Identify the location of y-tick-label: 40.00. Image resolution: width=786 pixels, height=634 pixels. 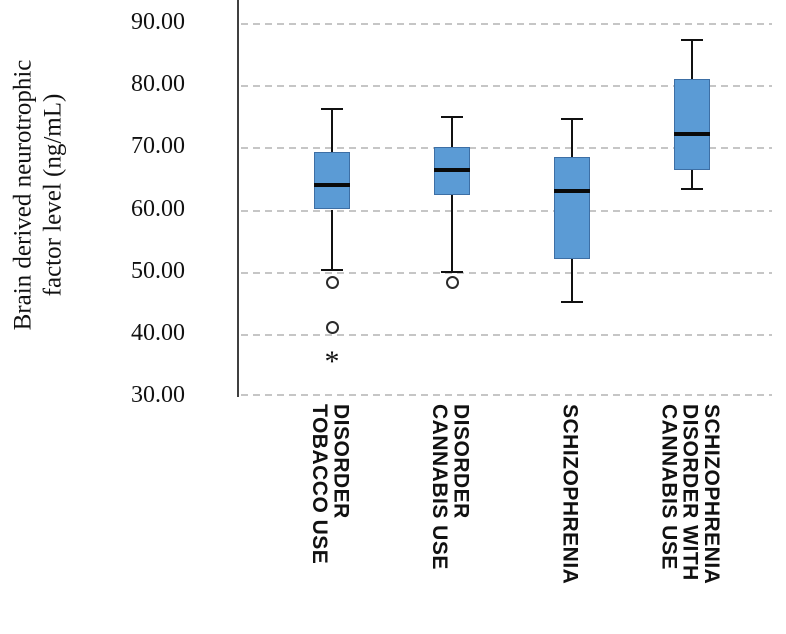
(158, 332).